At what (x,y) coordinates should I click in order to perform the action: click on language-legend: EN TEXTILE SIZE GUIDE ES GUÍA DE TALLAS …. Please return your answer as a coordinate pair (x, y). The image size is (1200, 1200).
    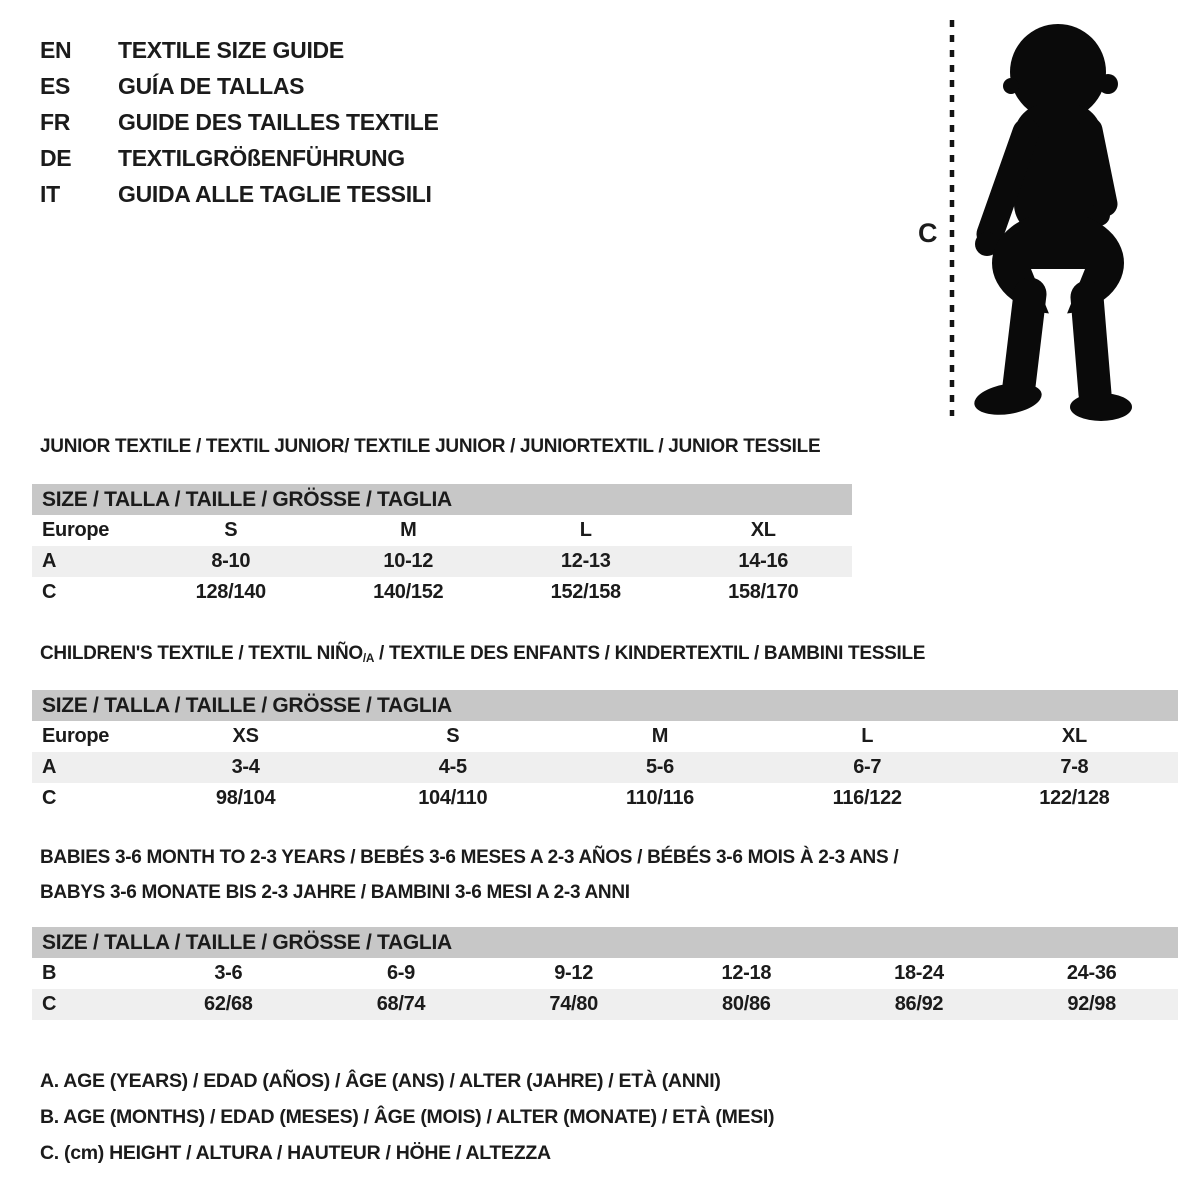
    Looking at the image, I should click on (239, 122).